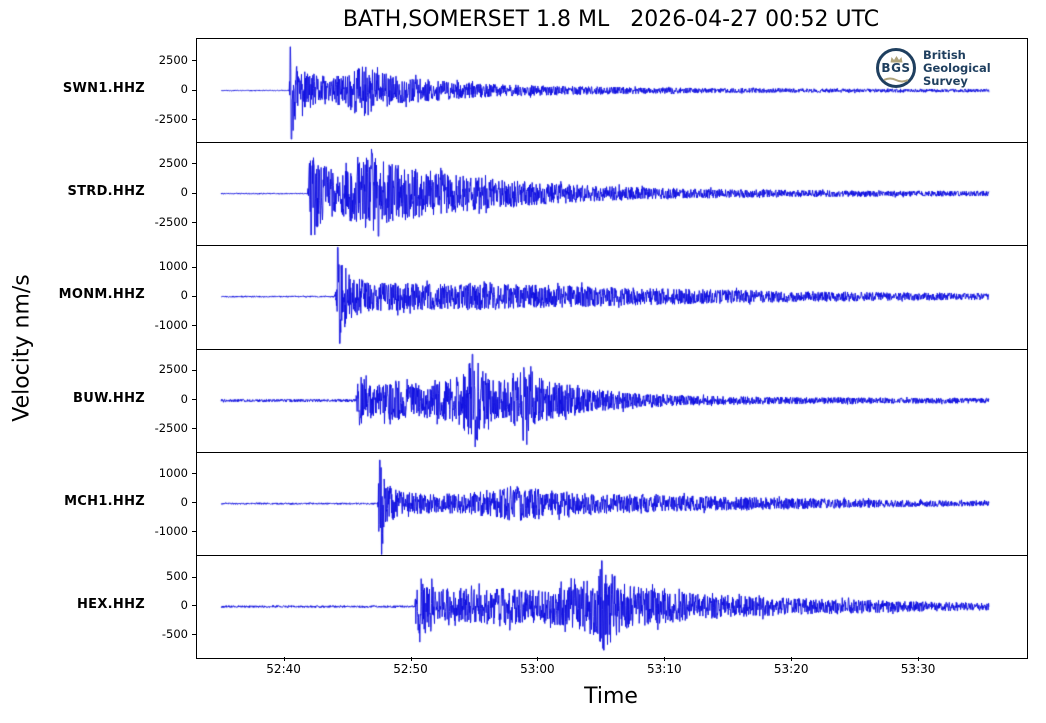 This screenshot has height=723, width=1046. I want to click on y-tick-label: -500, so click(174, 633).